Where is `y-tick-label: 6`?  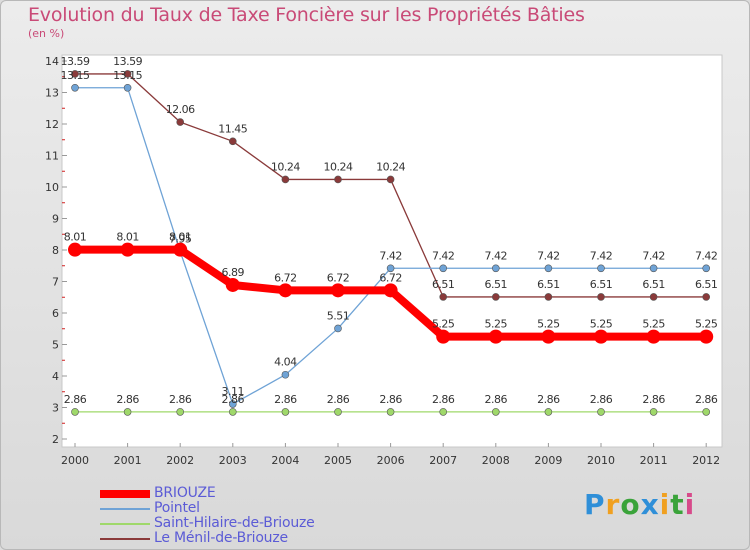 y-tick-label: 6 is located at coordinates (55, 313).